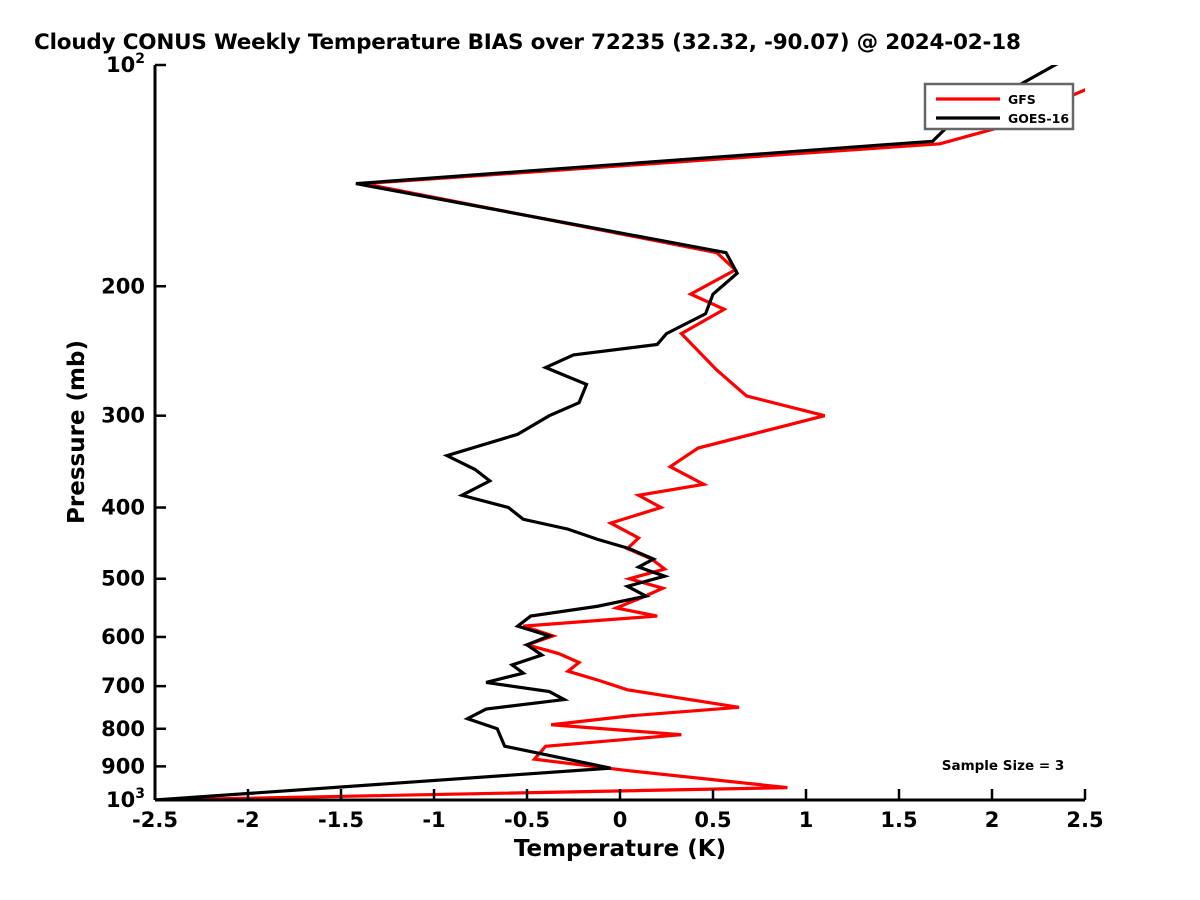  What do you see at coordinates (1038, 118) in the screenshot?
I see `legend-label-goes-16: GOES-16` at bounding box center [1038, 118].